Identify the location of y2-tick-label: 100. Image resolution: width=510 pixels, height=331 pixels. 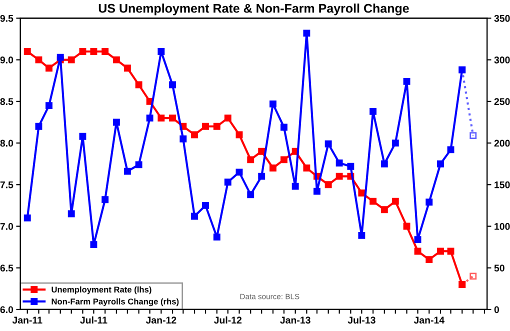
(502, 226).